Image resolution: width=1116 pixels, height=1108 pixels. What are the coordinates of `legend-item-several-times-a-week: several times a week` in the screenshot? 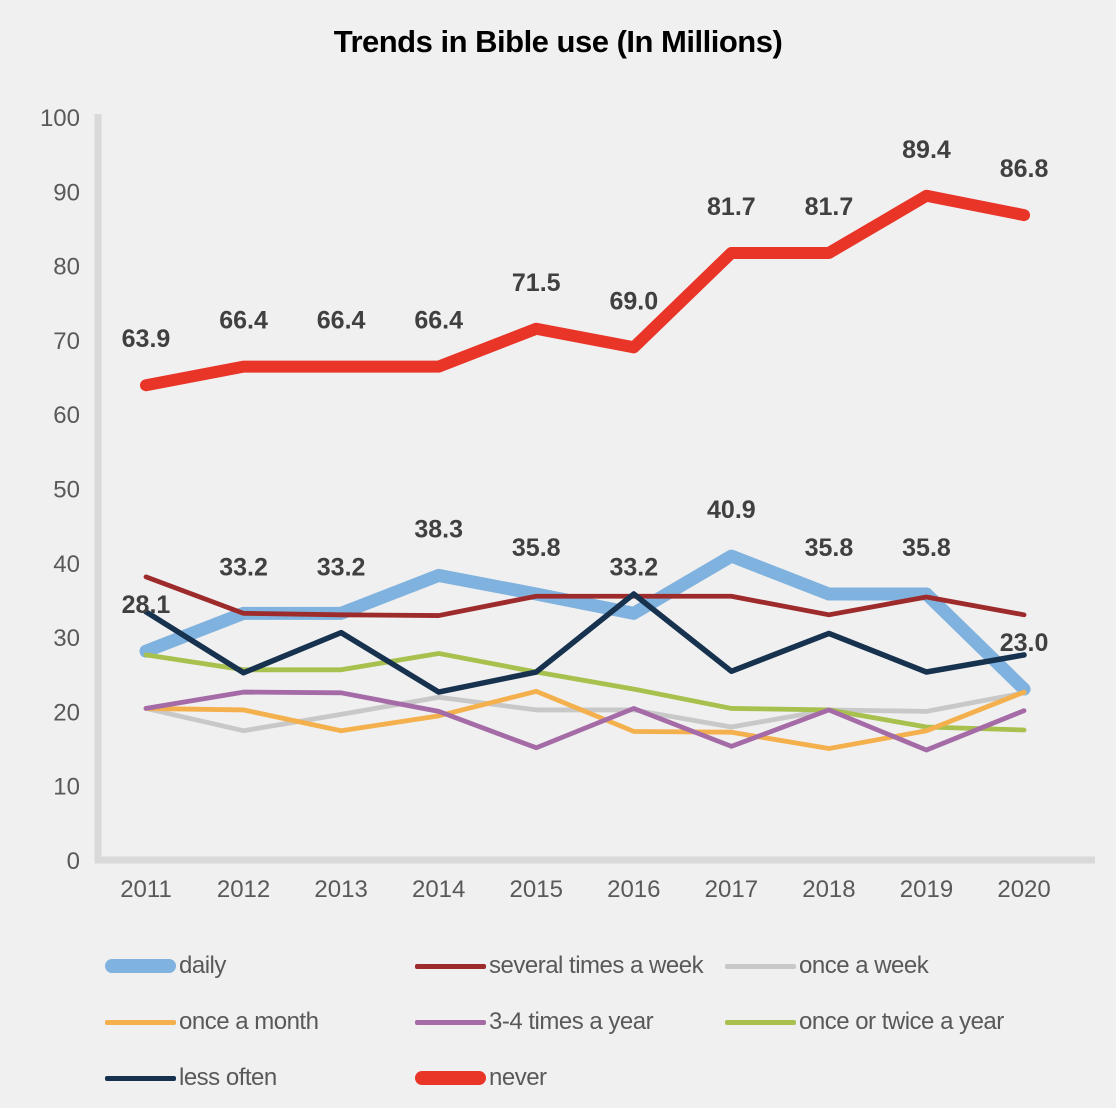 It's located at (570, 966).